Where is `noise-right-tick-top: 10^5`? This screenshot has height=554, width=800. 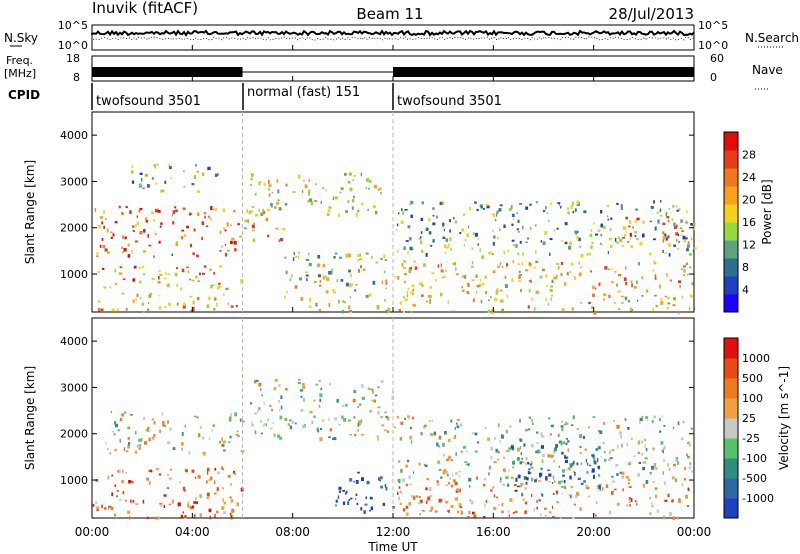
noise-right-tick-top: 10^5 is located at coordinates (713, 25).